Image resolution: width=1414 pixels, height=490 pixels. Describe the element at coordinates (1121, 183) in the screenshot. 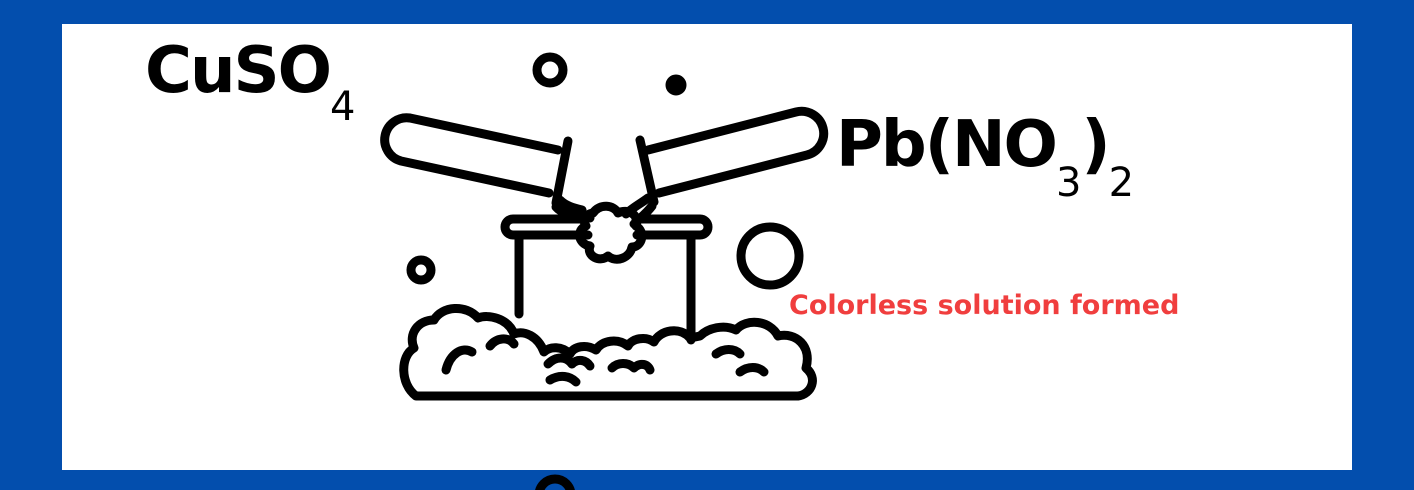

I see `formula-subscript: 2` at that location.